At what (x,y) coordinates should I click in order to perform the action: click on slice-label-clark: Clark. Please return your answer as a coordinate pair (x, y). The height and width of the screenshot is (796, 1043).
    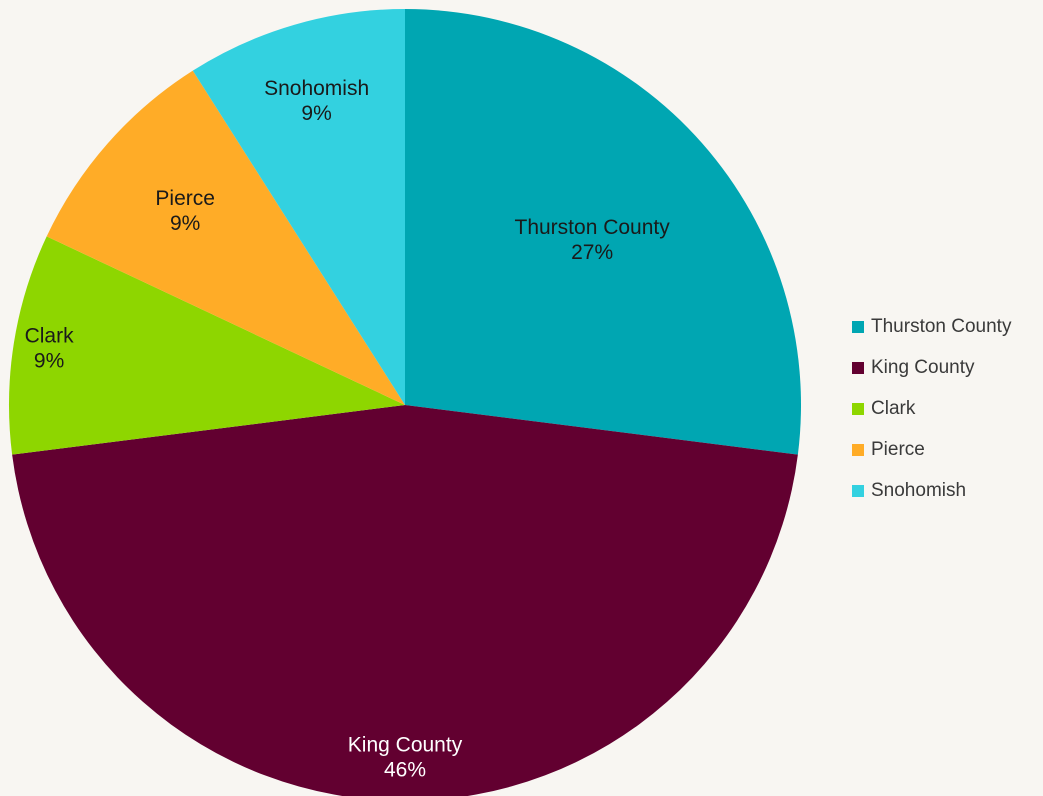
    Looking at the image, I should click on (50, 336).